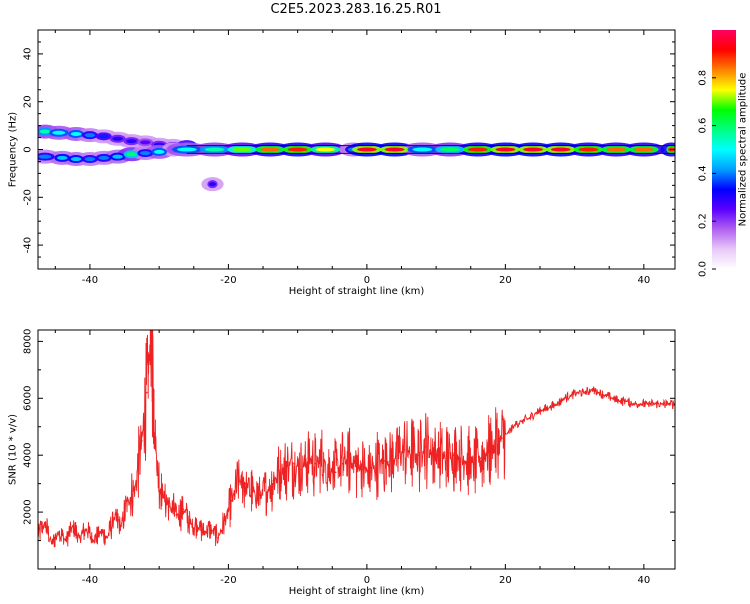  I want to click on colorbar-tick-label: 0.4, so click(703, 173).